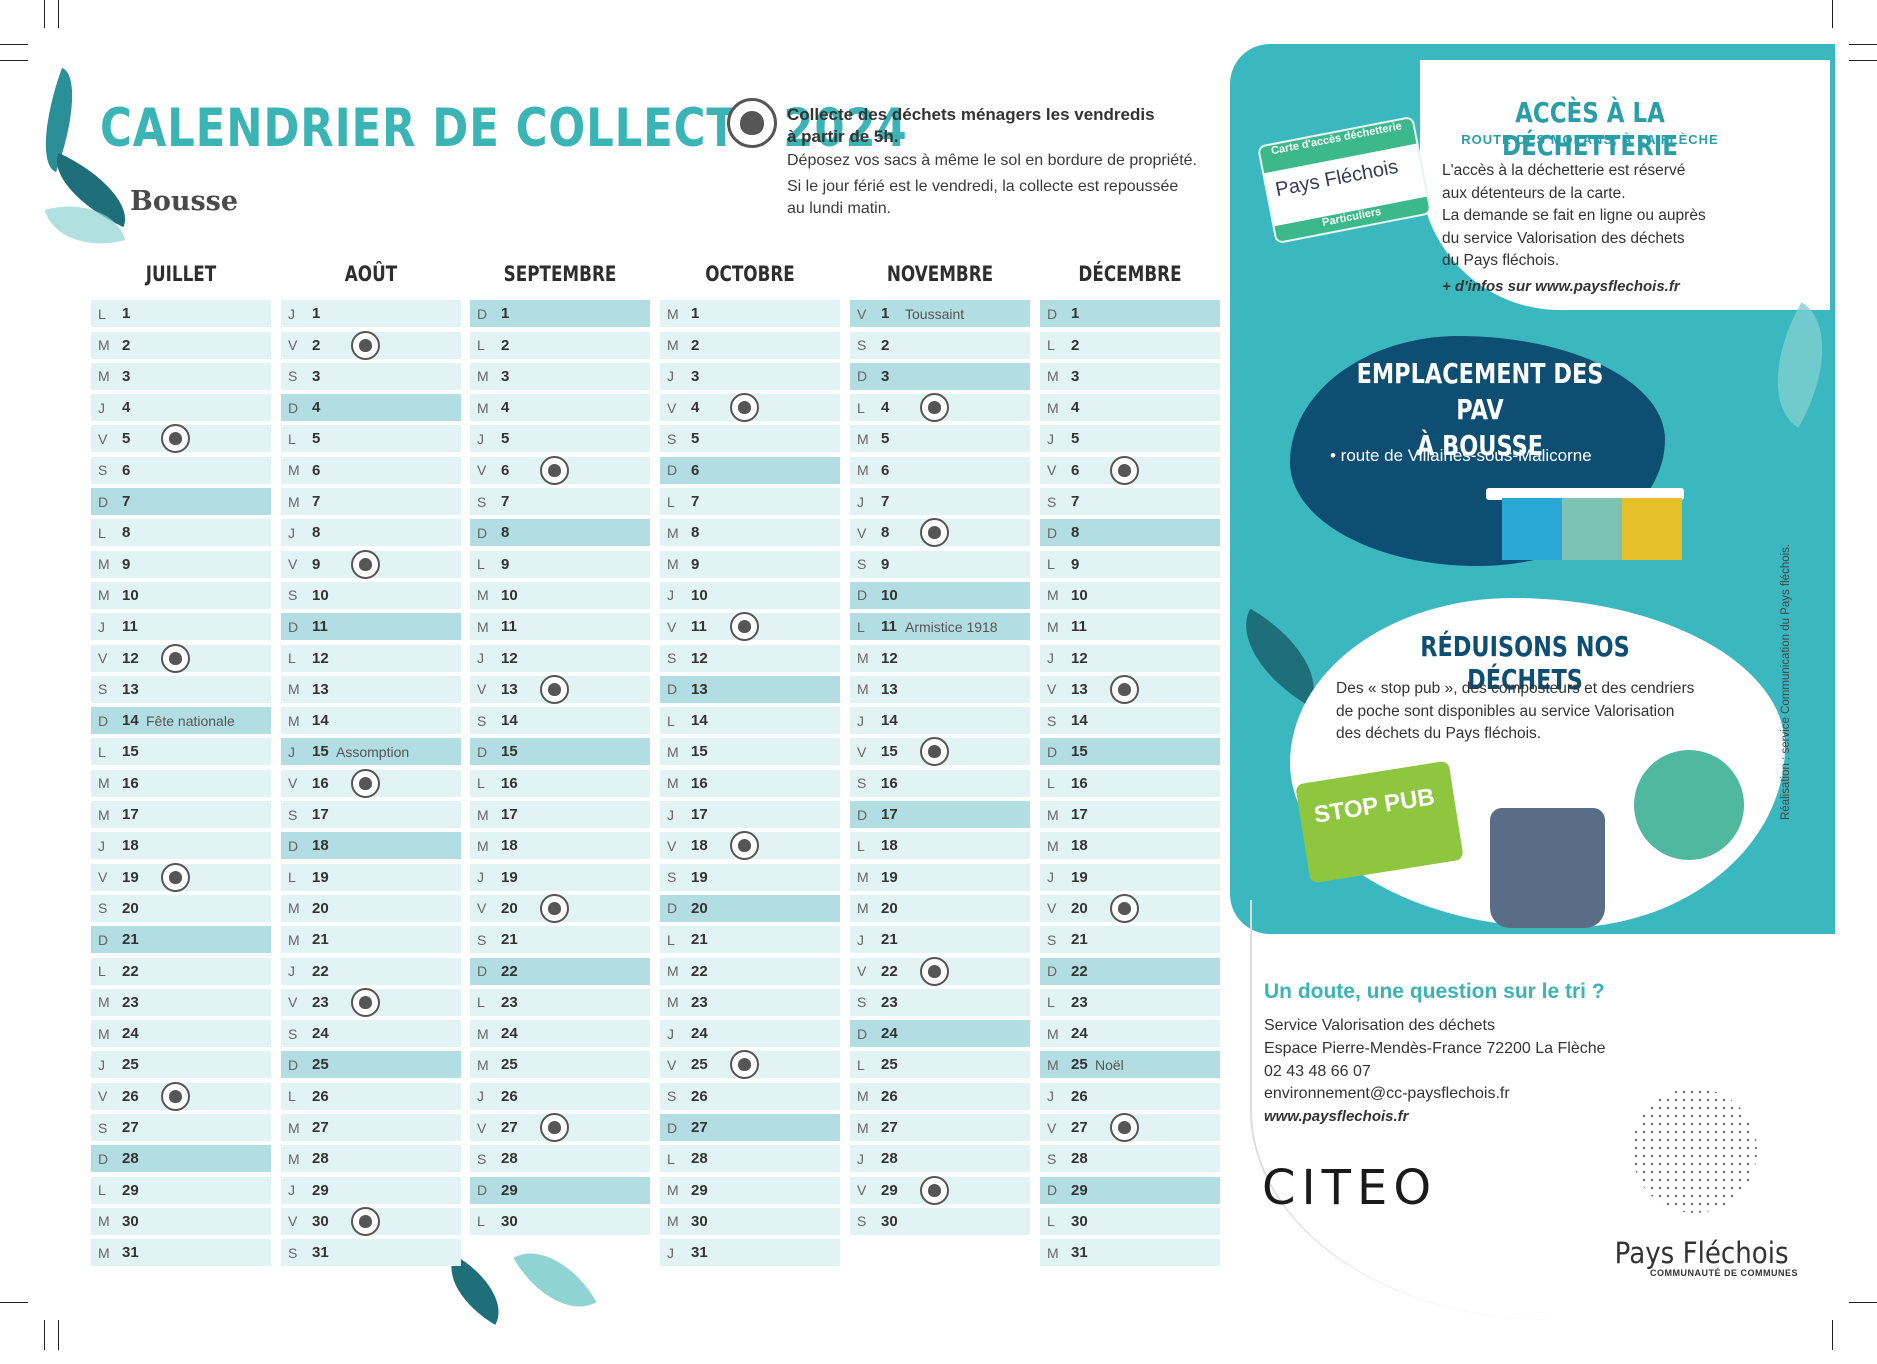  Describe the element at coordinates (1079, 908) in the screenshot. I see `day-number: 20` at that location.